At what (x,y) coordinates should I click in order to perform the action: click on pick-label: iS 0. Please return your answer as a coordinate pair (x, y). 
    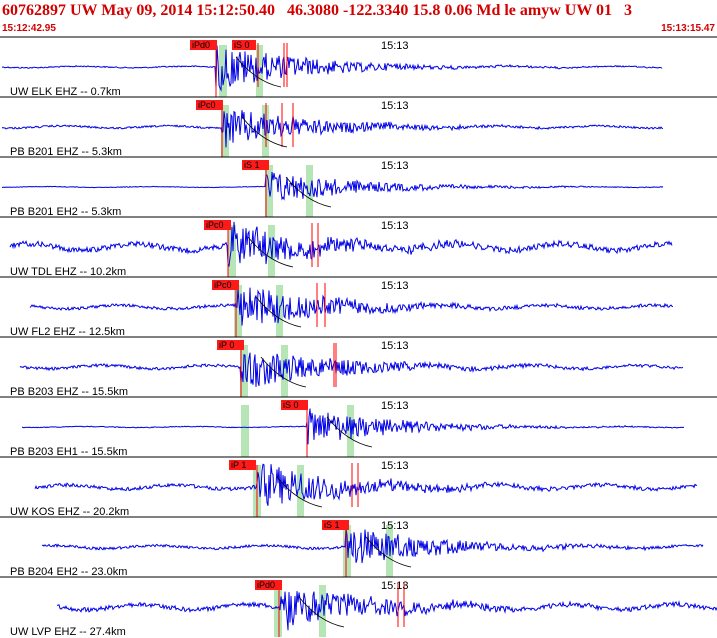
    Looking at the image, I should click on (291, 405).